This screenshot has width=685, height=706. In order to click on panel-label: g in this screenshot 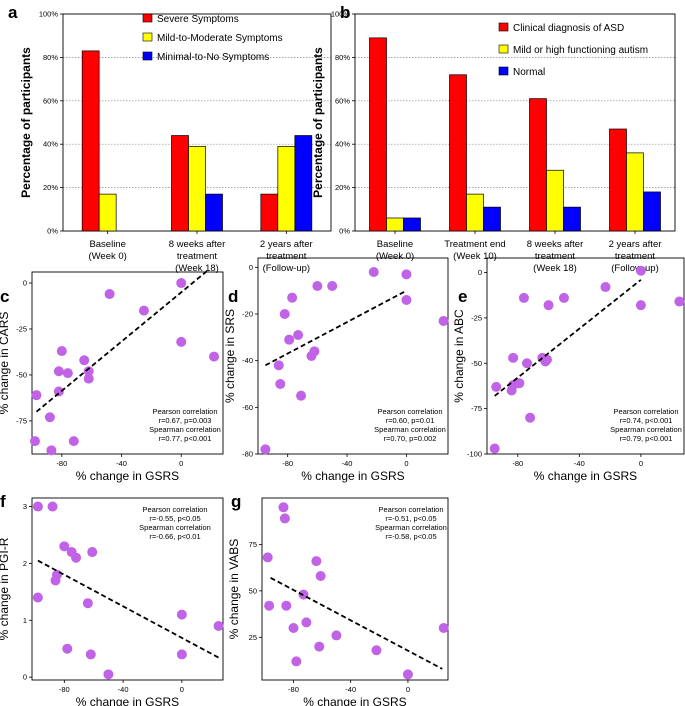, I will do `click(236, 501)`.